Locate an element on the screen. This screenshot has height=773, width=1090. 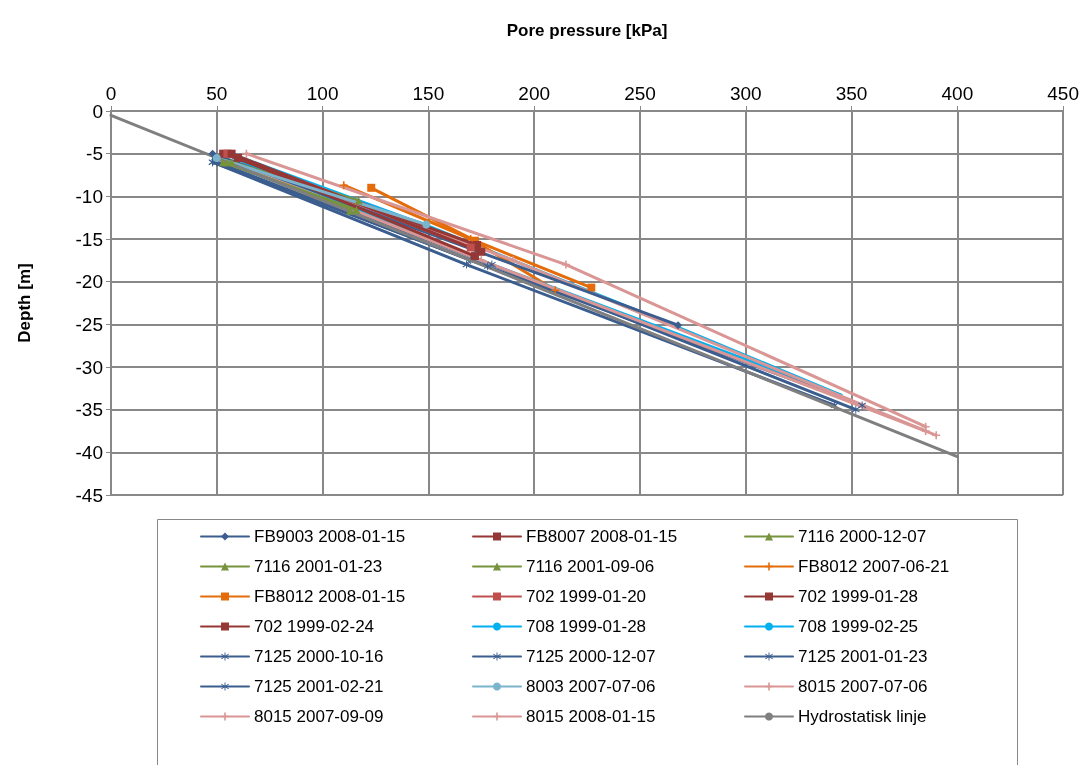
legend-label: 7125 2000-10-16 is located at coordinates (319, 656).